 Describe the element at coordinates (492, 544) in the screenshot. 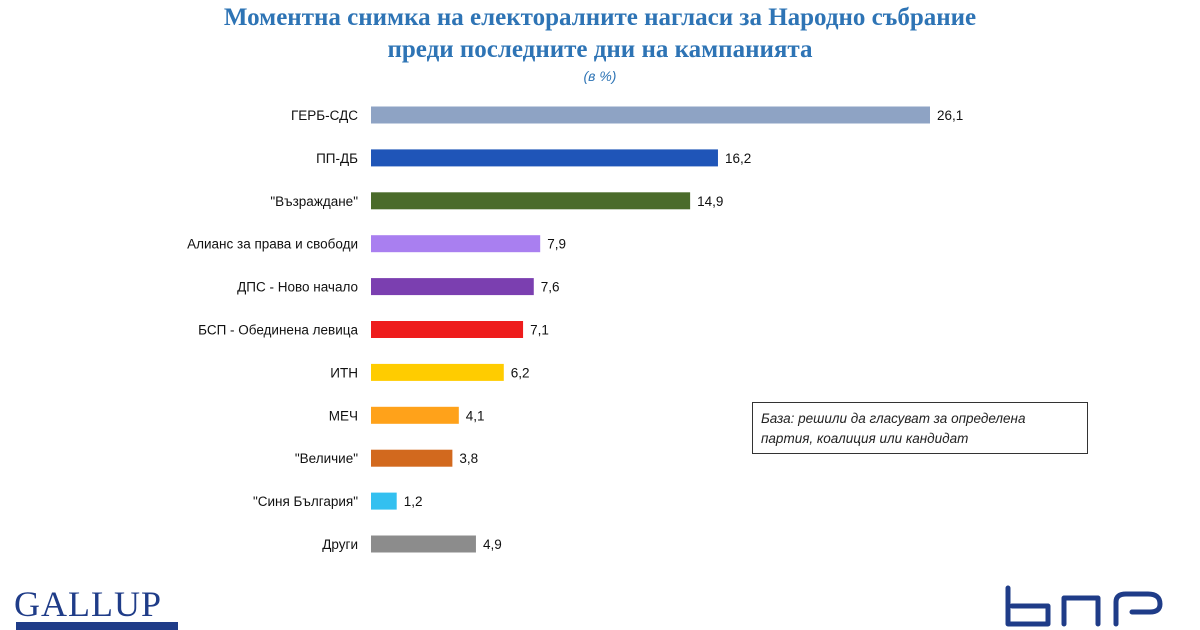

I see `value-label: 4,9` at that location.